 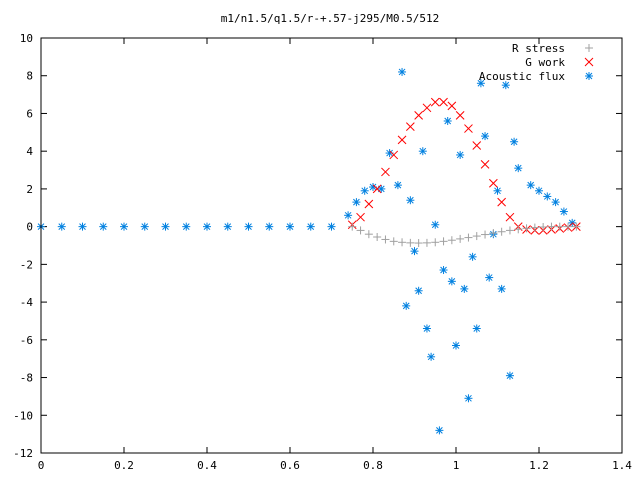 What do you see at coordinates (29, 189) in the screenshot?
I see `y-tick-label: 2` at bounding box center [29, 189].